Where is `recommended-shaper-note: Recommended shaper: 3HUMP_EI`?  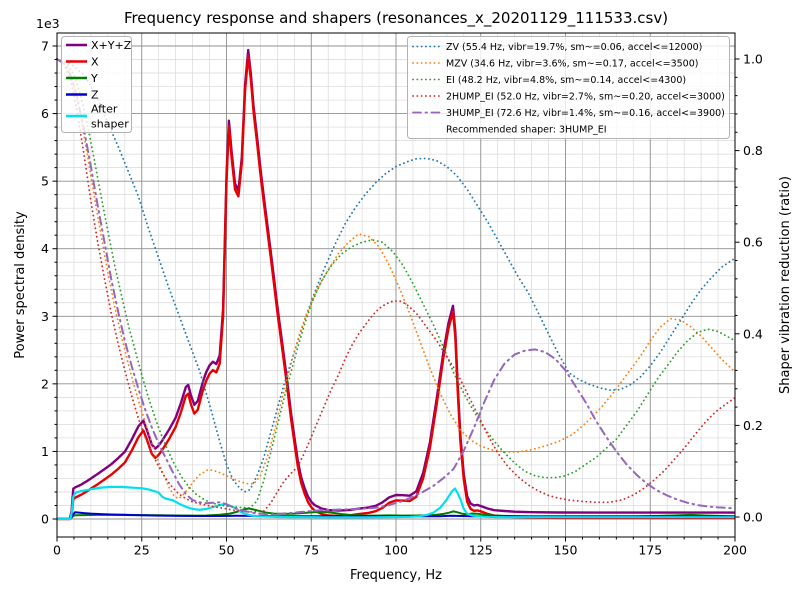 recommended-shaper-note: Recommended shaper: 3HUMP_EI is located at coordinates (526, 130).